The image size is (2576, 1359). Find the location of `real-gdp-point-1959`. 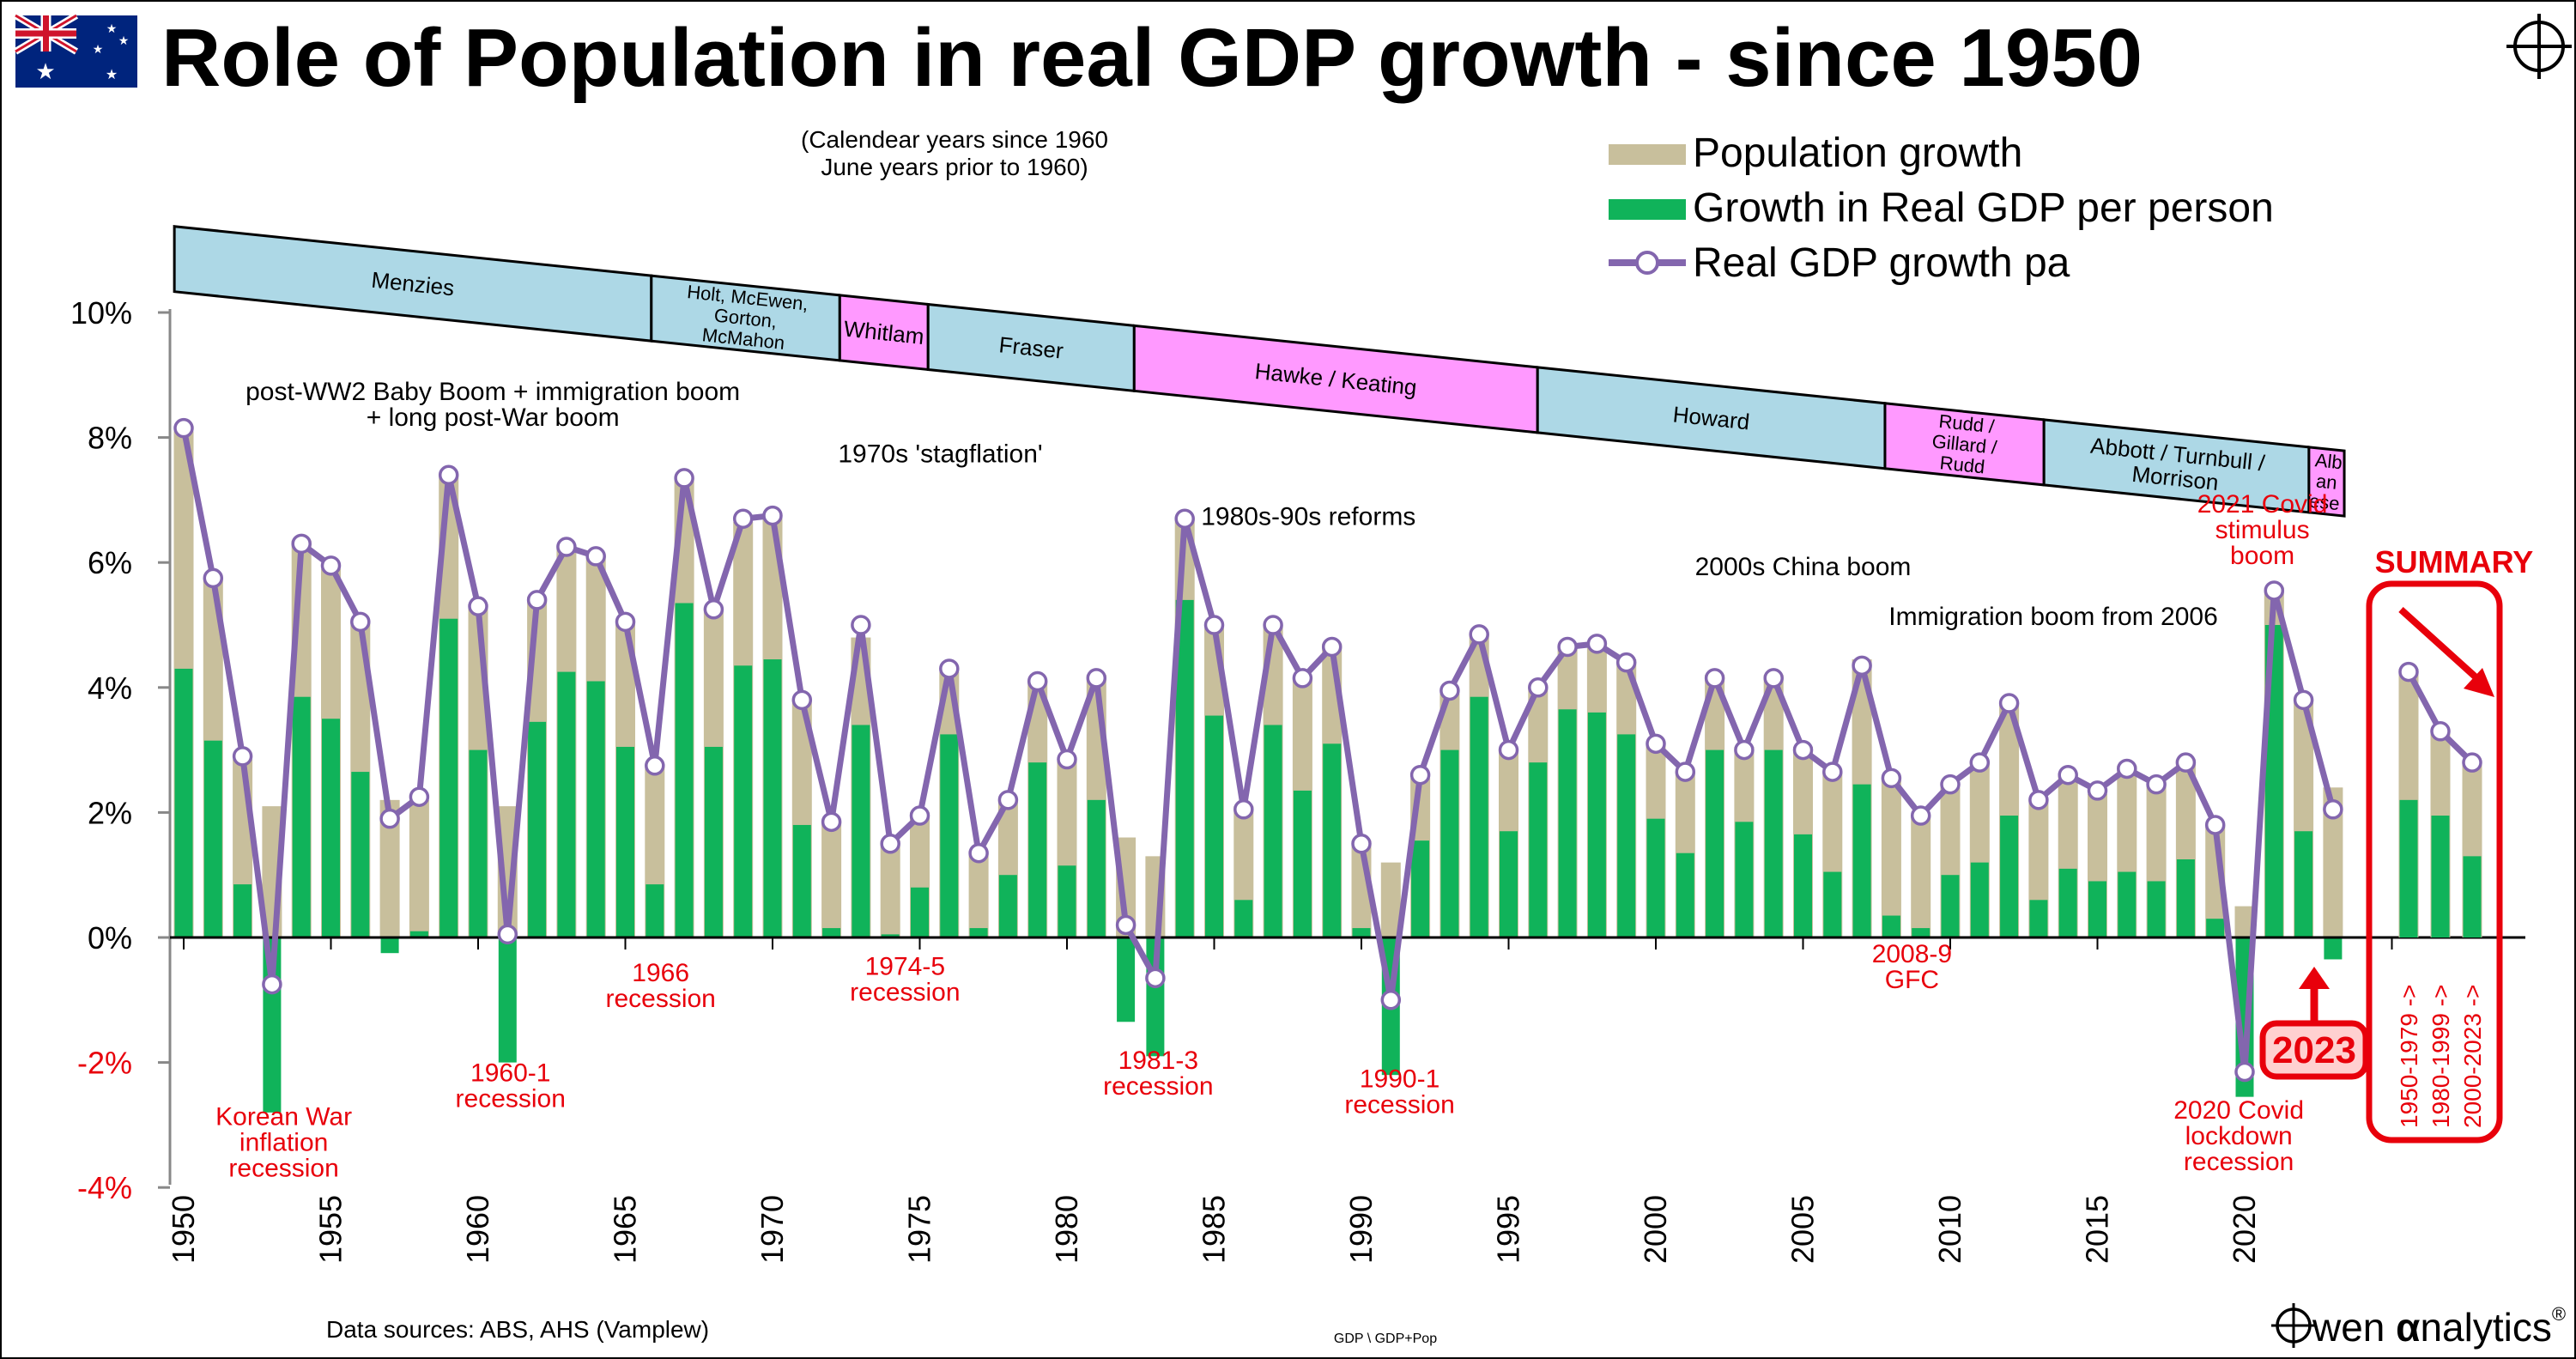

real-gdp-point-1959 is located at coordinates (448, 475).